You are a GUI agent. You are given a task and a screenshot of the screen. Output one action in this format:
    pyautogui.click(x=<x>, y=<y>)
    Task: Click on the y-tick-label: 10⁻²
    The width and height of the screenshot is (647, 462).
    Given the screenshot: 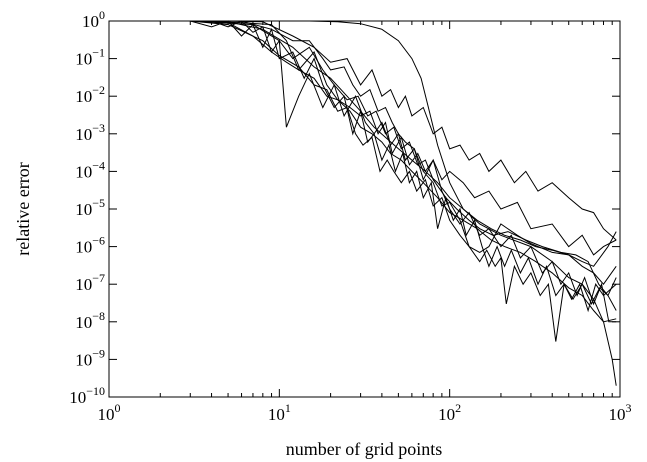 What is the action you would take?
    pyautogui.click(x=90, y=94)
    